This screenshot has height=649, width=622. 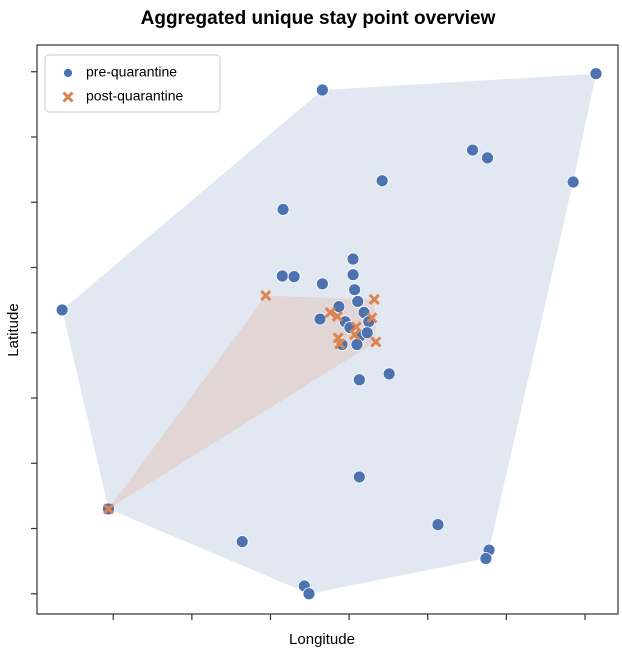 What do you see at coordinates (135, 96) in the screenshot?
I see `legend-label: post-quarantine` at bounding box center [135, 96].